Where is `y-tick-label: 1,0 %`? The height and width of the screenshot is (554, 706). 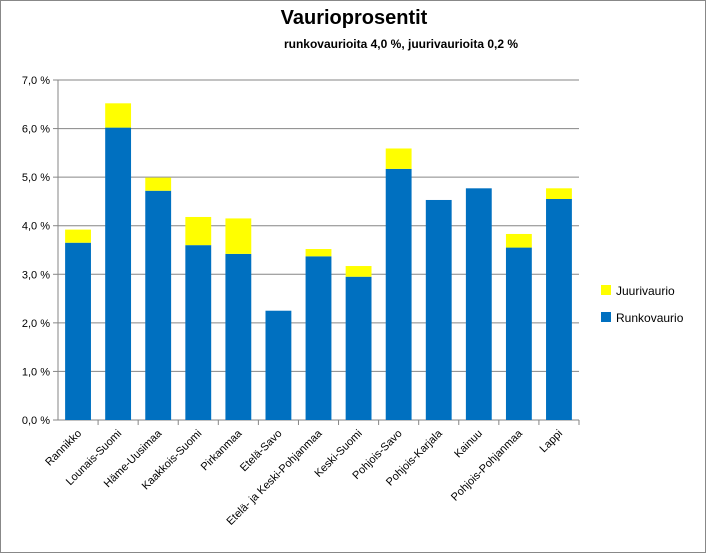
y-tick-label: 1,0 % is located at coordinates (36, 372).